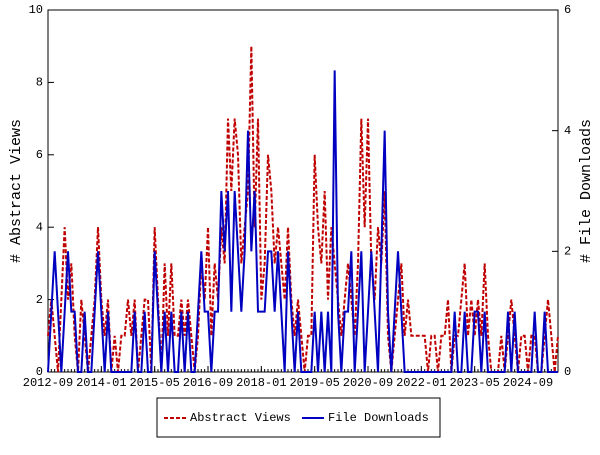 The height and width of the screenshot is (455, 600). Describe the element at coordinates (586, 191) in the screenshot. I see `y2-axis-title: # File Downloads` at that location.